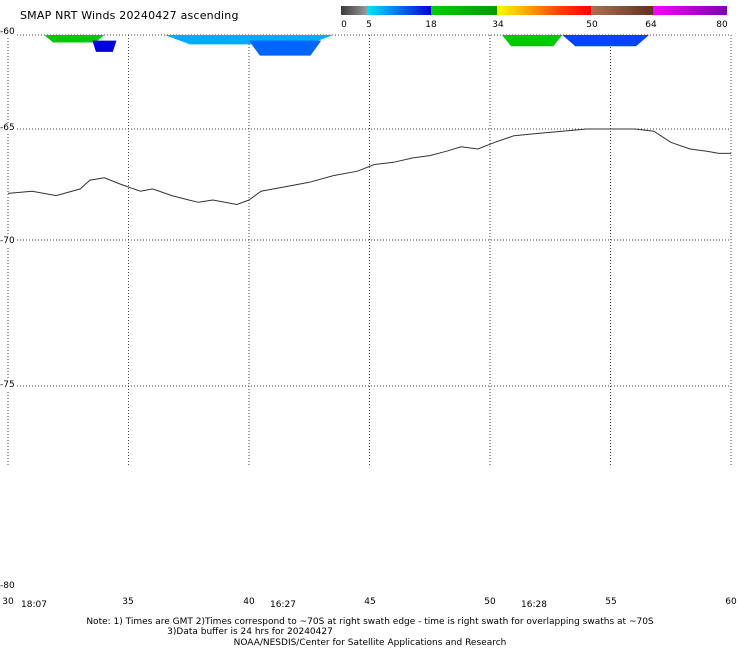 The height and width of the screenshot is (650, 740). Describe the element at coordinates (8, 128) in the screenshot. I see `lat-label-65: -65` at that location.